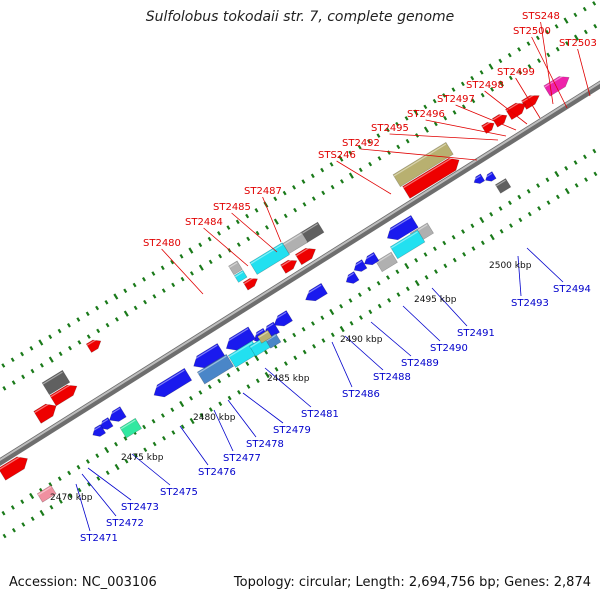  I want to click on forward-gene-label: ST2487, so click(263, 191).